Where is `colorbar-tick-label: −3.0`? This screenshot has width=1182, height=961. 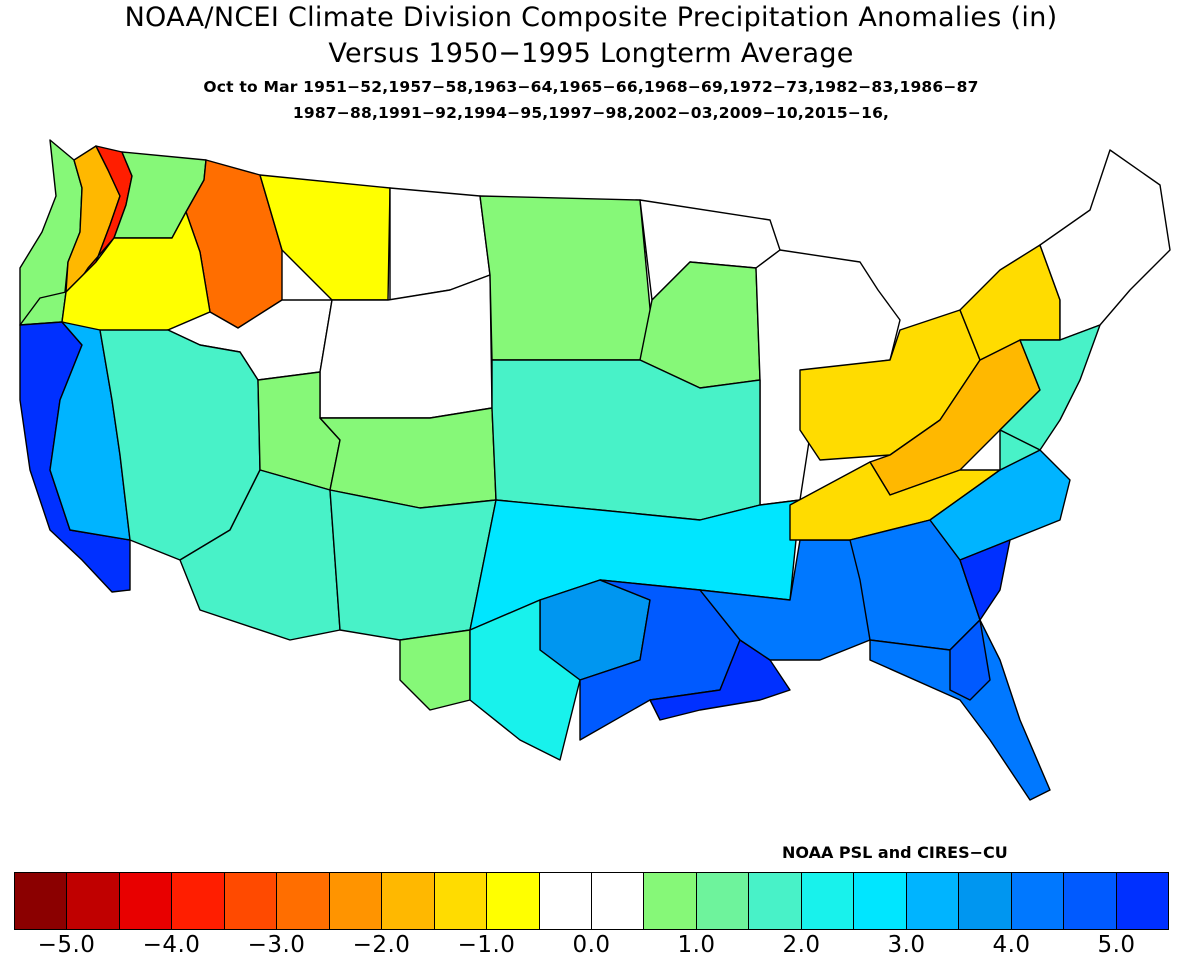 colorbar-tick-label: −3.0 is located at coordinates (276, 945).